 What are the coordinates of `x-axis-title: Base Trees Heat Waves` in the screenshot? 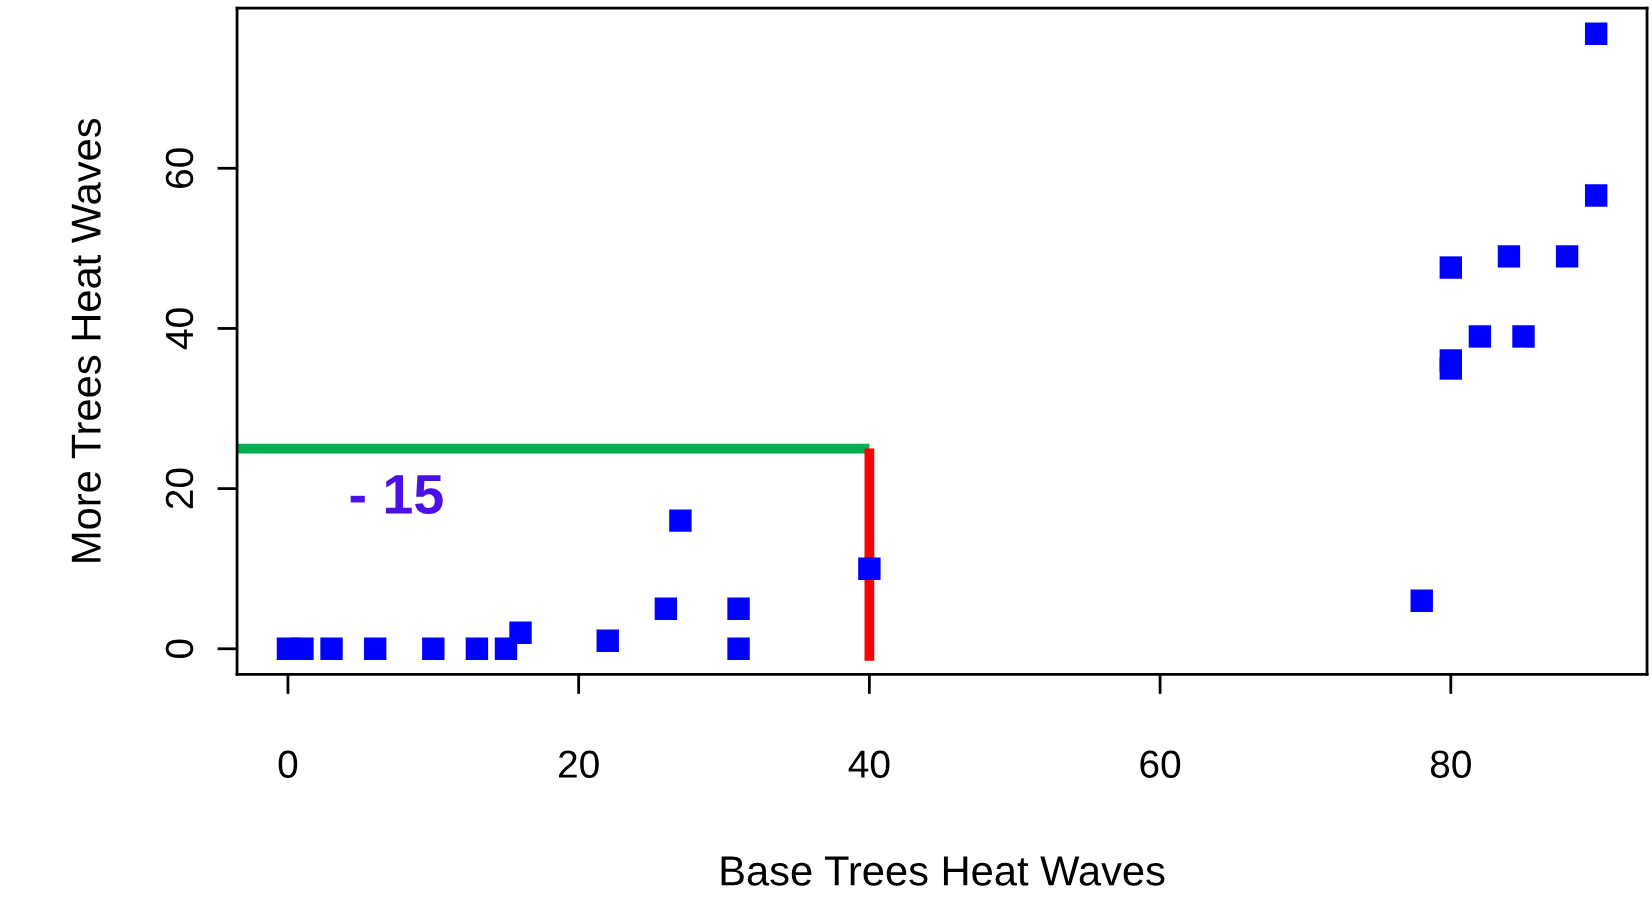 It's located at (943, 871).